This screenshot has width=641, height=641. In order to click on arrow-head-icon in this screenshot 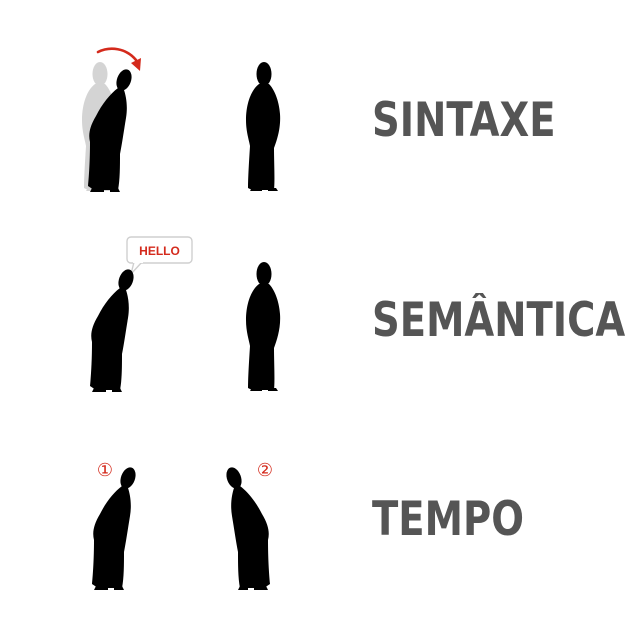, I will do `click(136, 64)`.